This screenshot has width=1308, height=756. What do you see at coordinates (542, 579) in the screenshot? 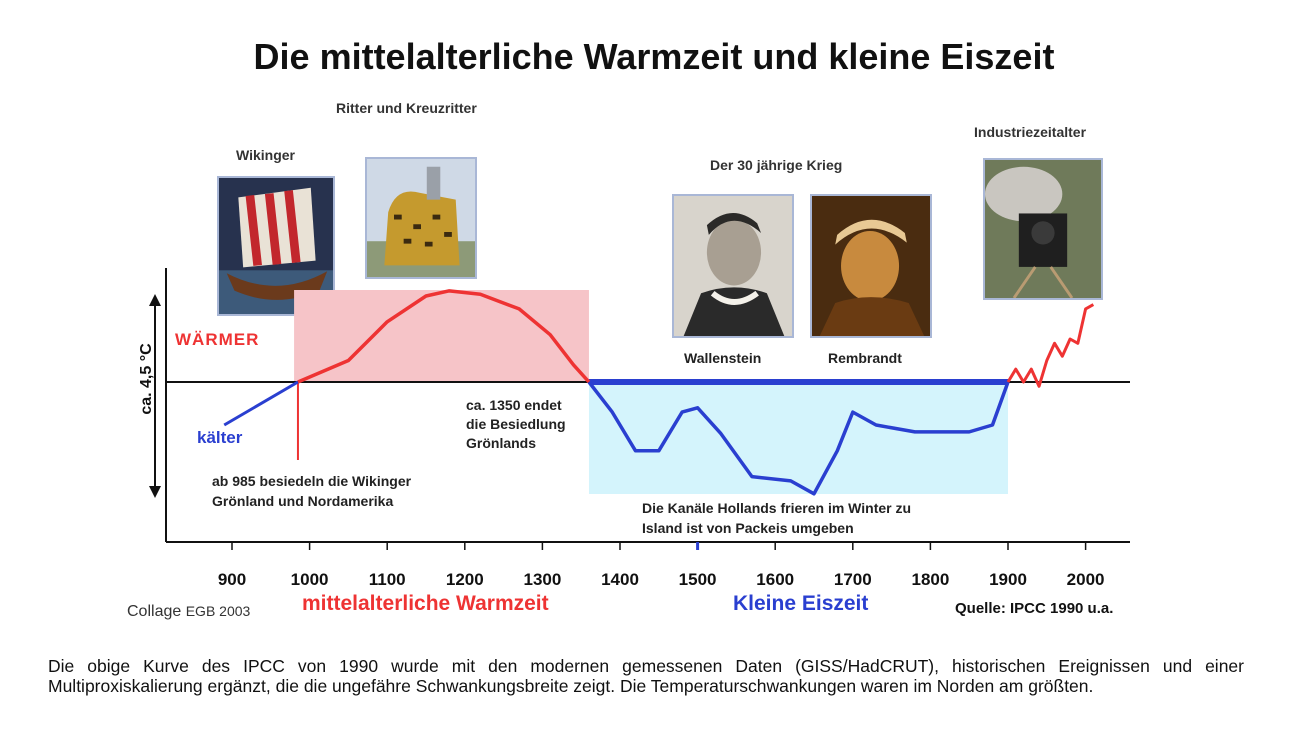
I see `x-tick-label-1300: 1300` at bounding box center [542, 579].